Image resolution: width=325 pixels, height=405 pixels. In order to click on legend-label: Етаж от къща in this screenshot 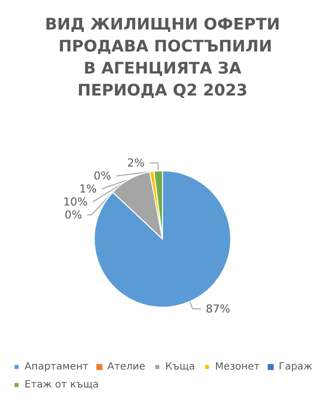, I will do `click(61, 385)`.